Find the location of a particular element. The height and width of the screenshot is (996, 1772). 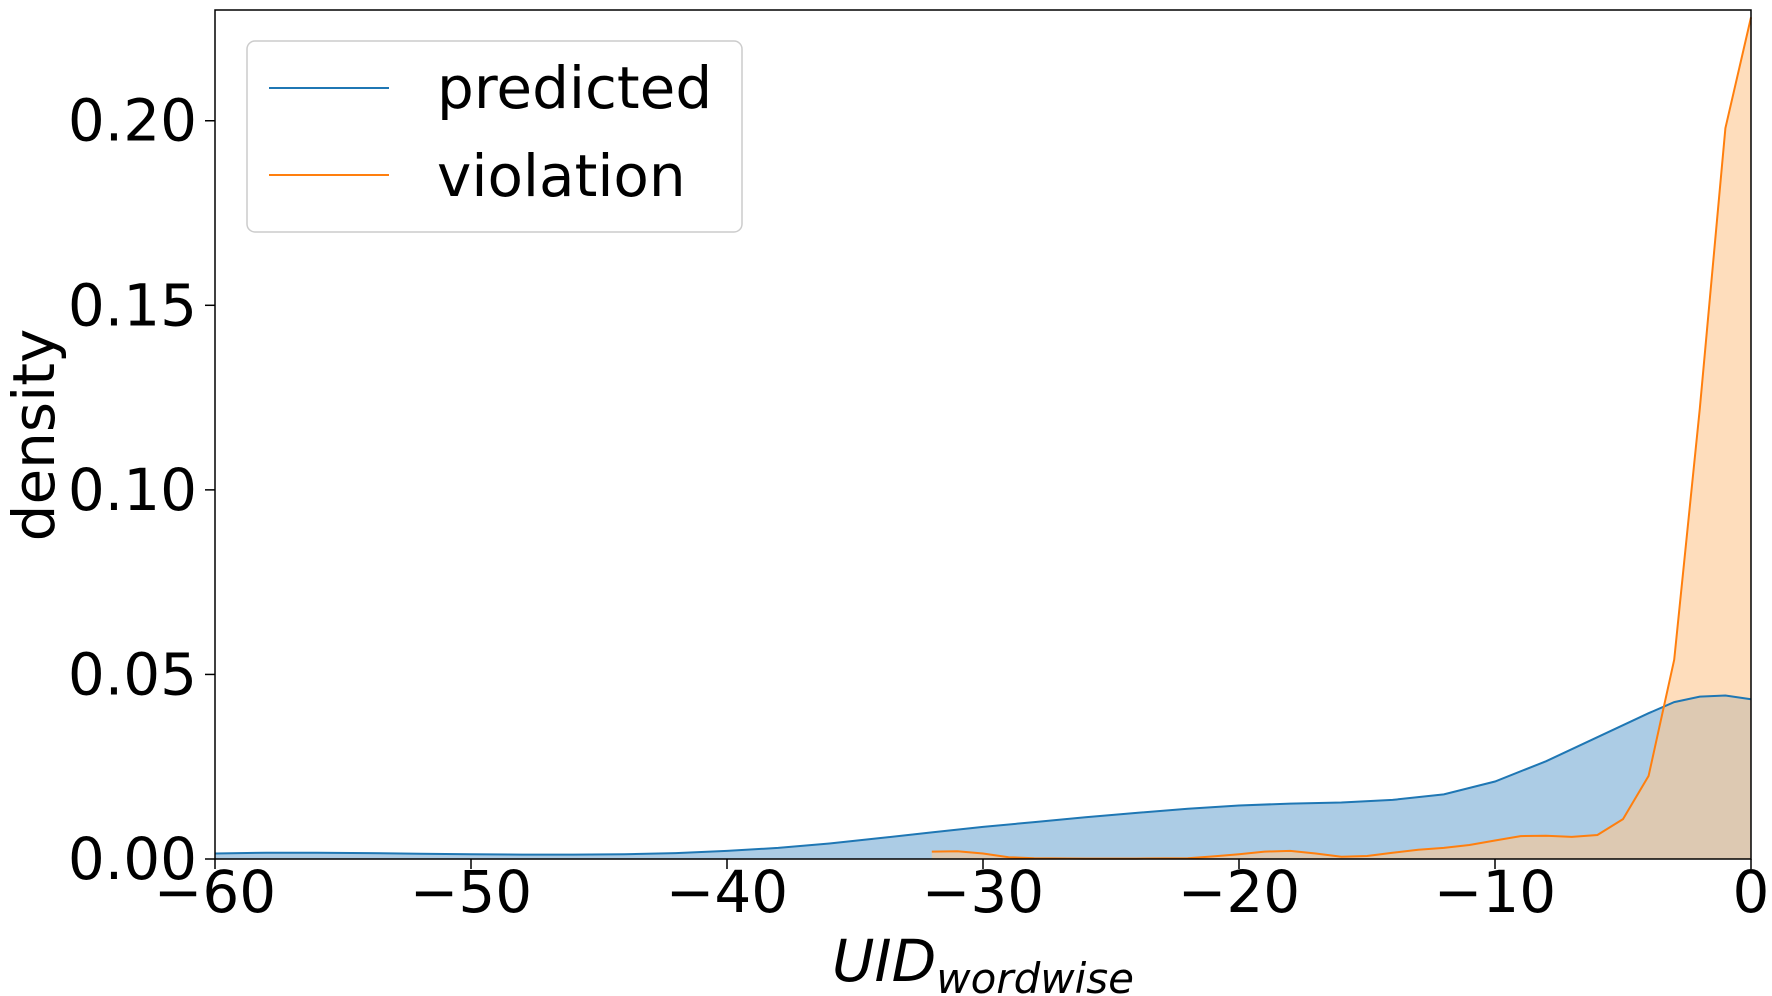

y-axis-ticks: 0.00 0.05 0.10 0.15 0.20 is located at coordinates (141, 490).